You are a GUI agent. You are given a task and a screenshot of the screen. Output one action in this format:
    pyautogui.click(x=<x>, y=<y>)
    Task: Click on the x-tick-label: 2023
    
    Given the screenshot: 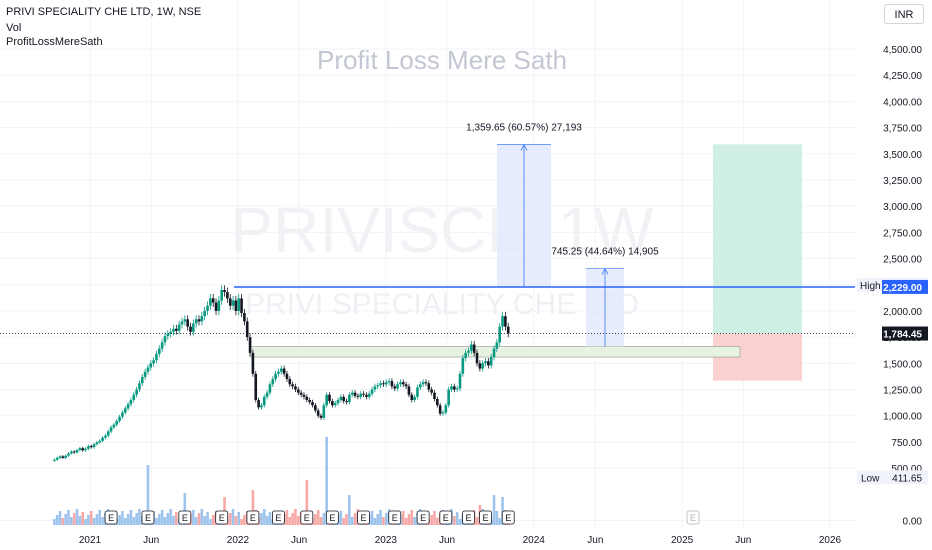 What is the action you would take?
    pyautogui.click(x=386, y=540)
    